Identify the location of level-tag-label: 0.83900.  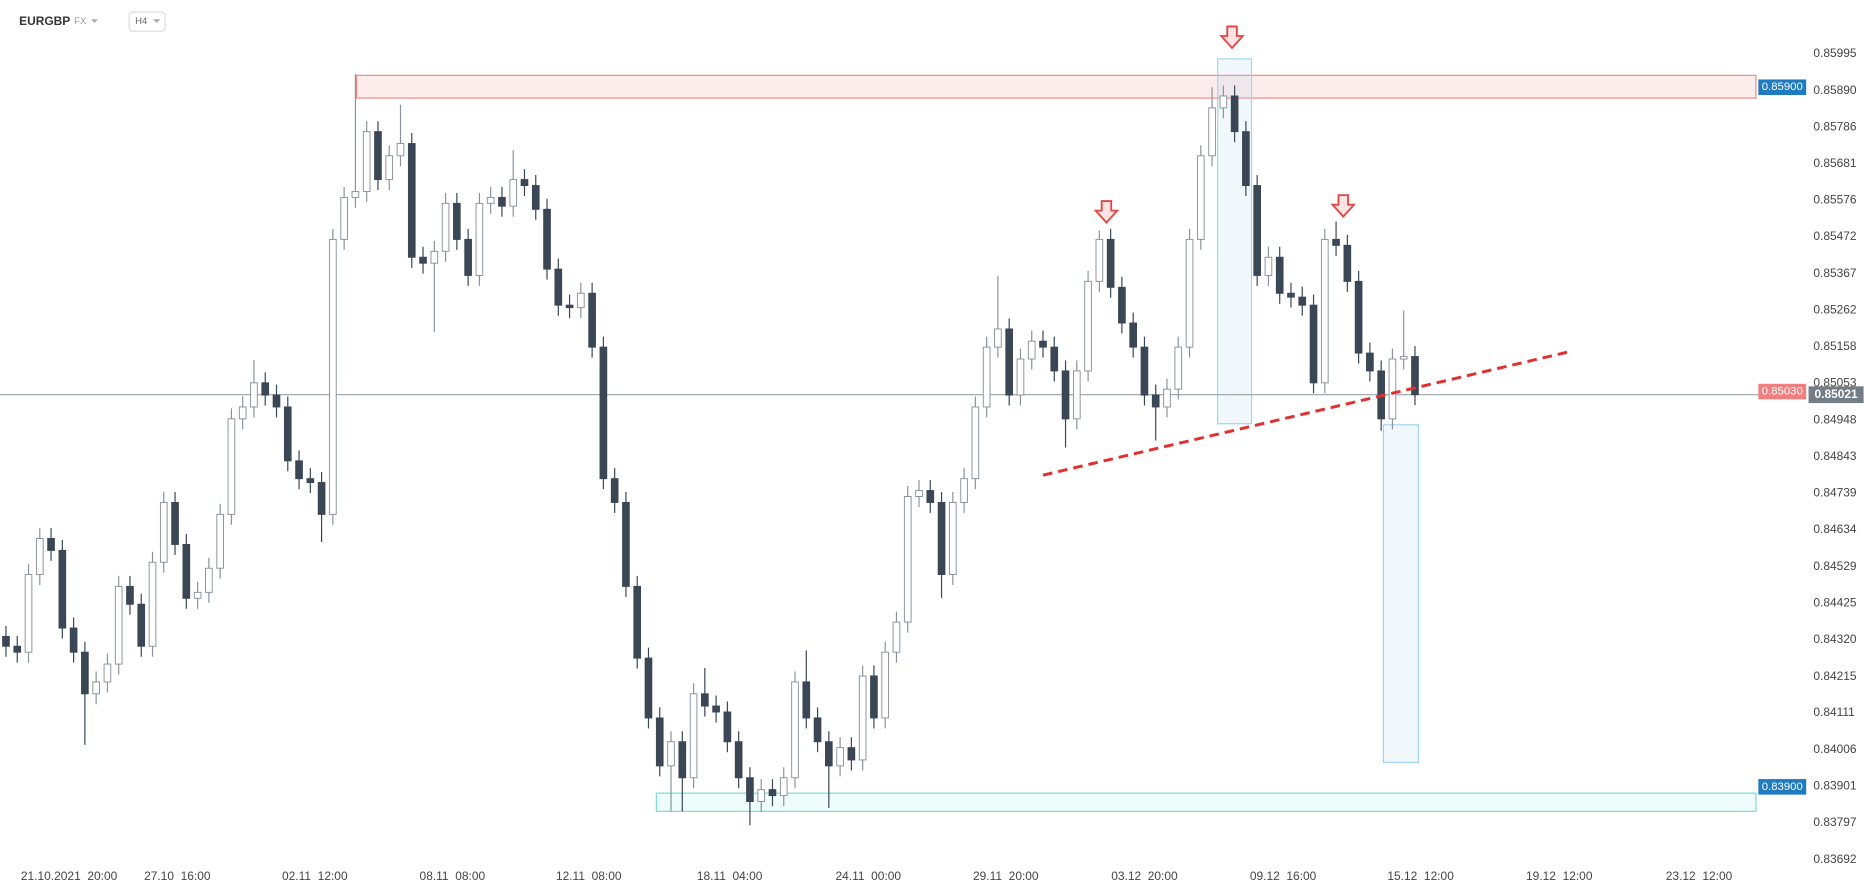
(1782, 787).